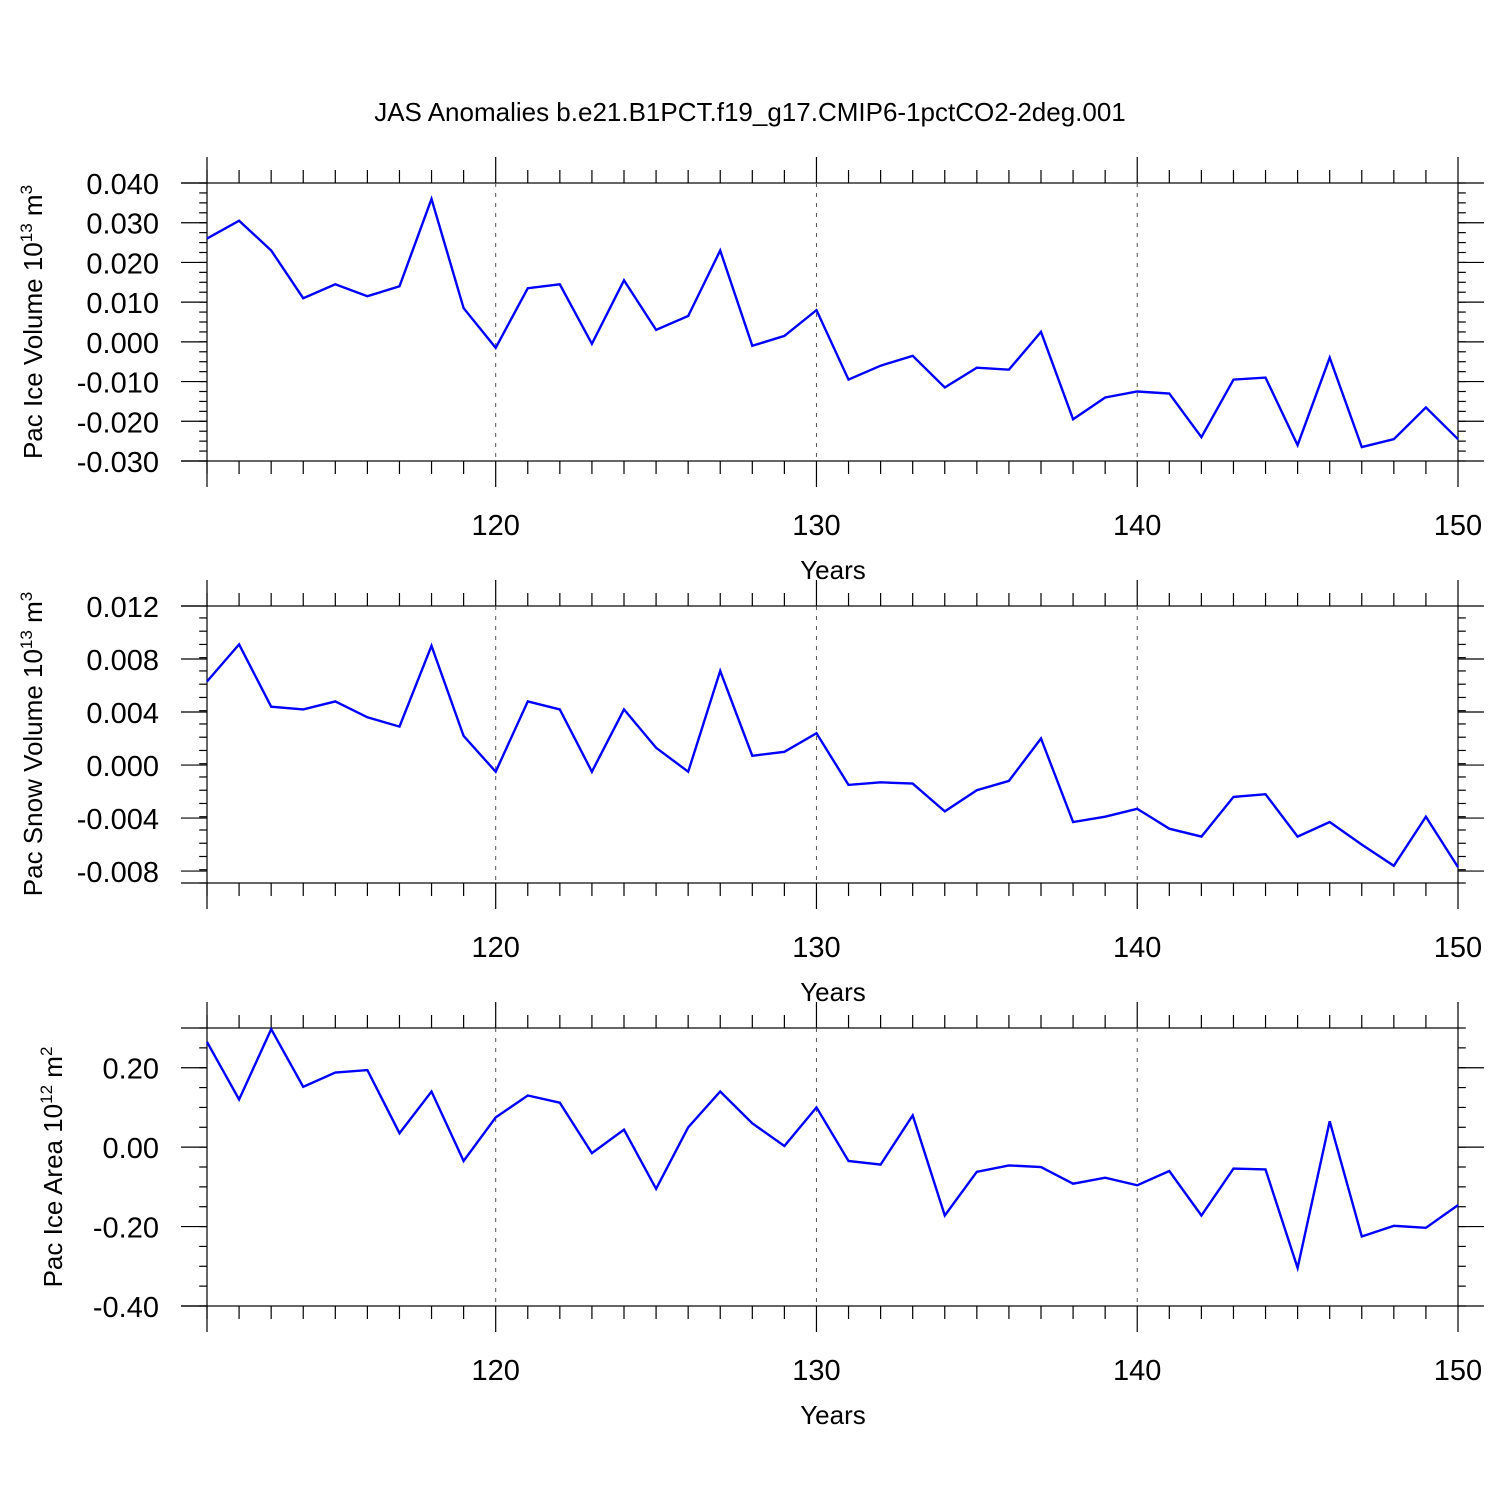 This screenshot has height=1500, width=1500. I want to click on y-axis-label: Pac Snow Volume 1013 m3, so click(32, 744).